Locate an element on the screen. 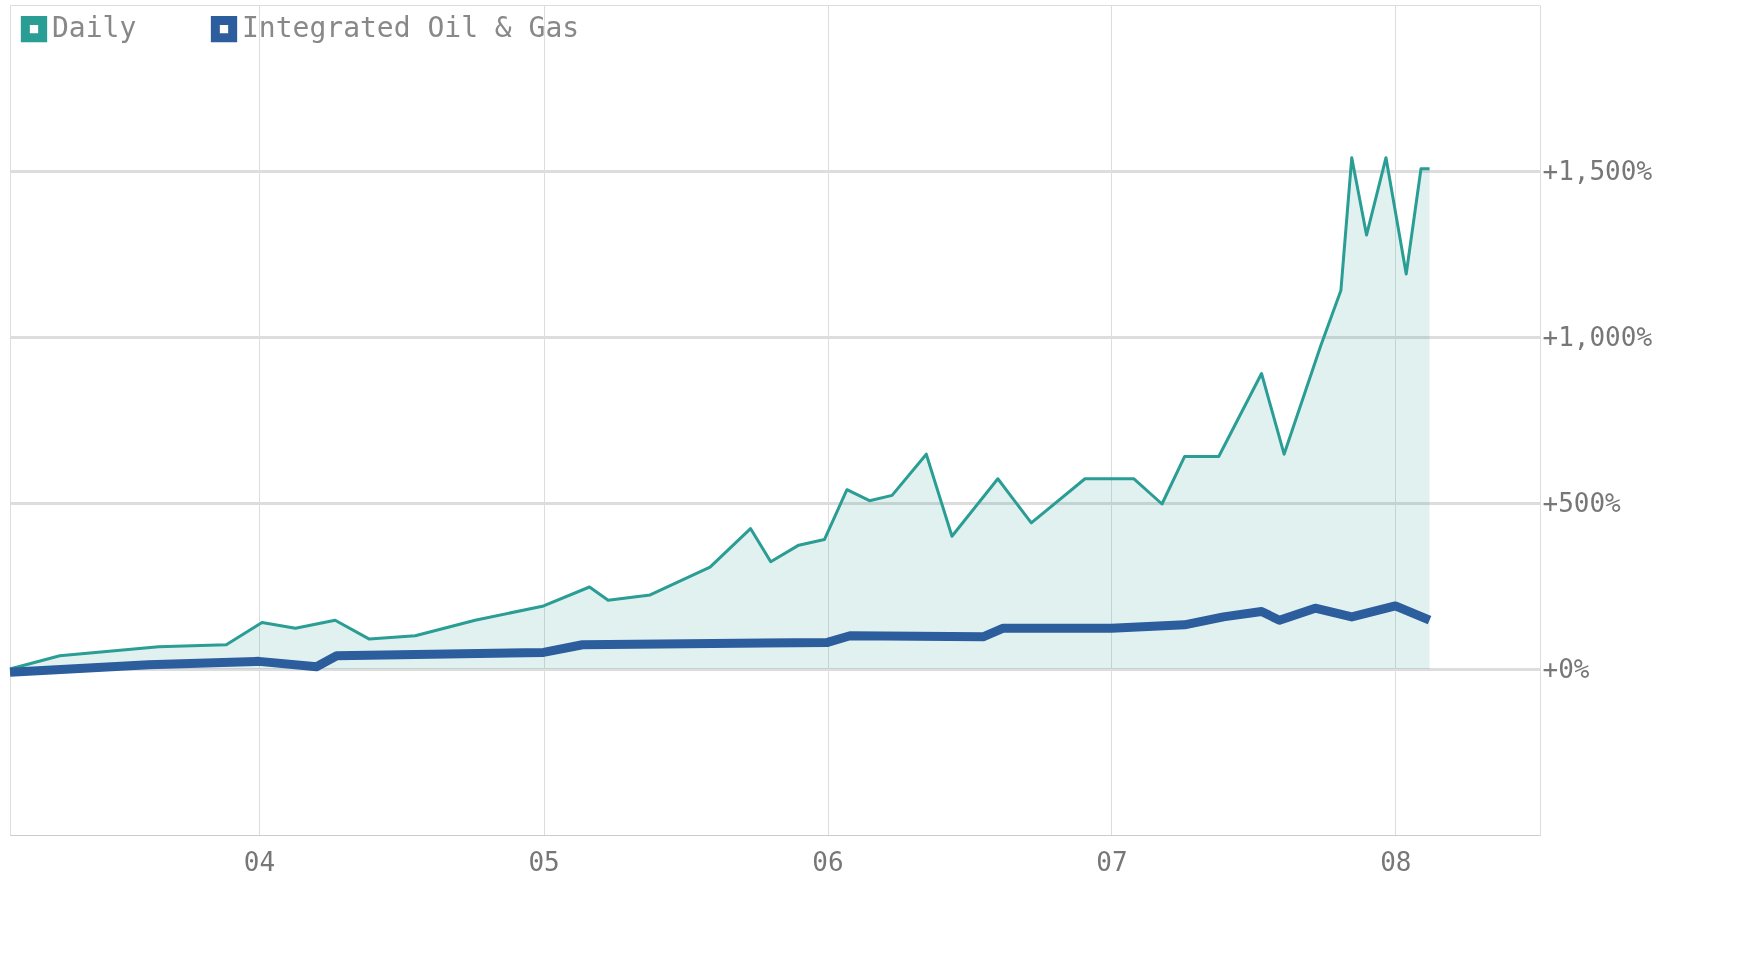  y-tick-label: +1,500% is located at coordinates (1597, 170).